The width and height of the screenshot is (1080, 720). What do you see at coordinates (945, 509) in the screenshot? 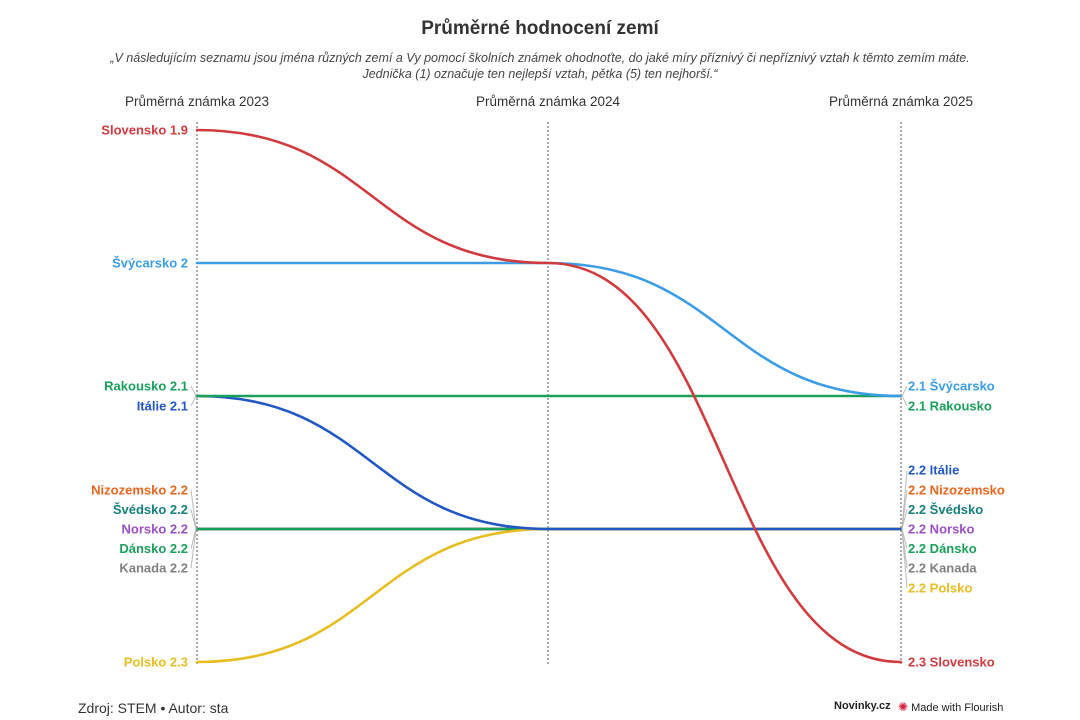
I see `right-label-švédsko: 2.2 Švédsko` at bounding box center [945, 509].